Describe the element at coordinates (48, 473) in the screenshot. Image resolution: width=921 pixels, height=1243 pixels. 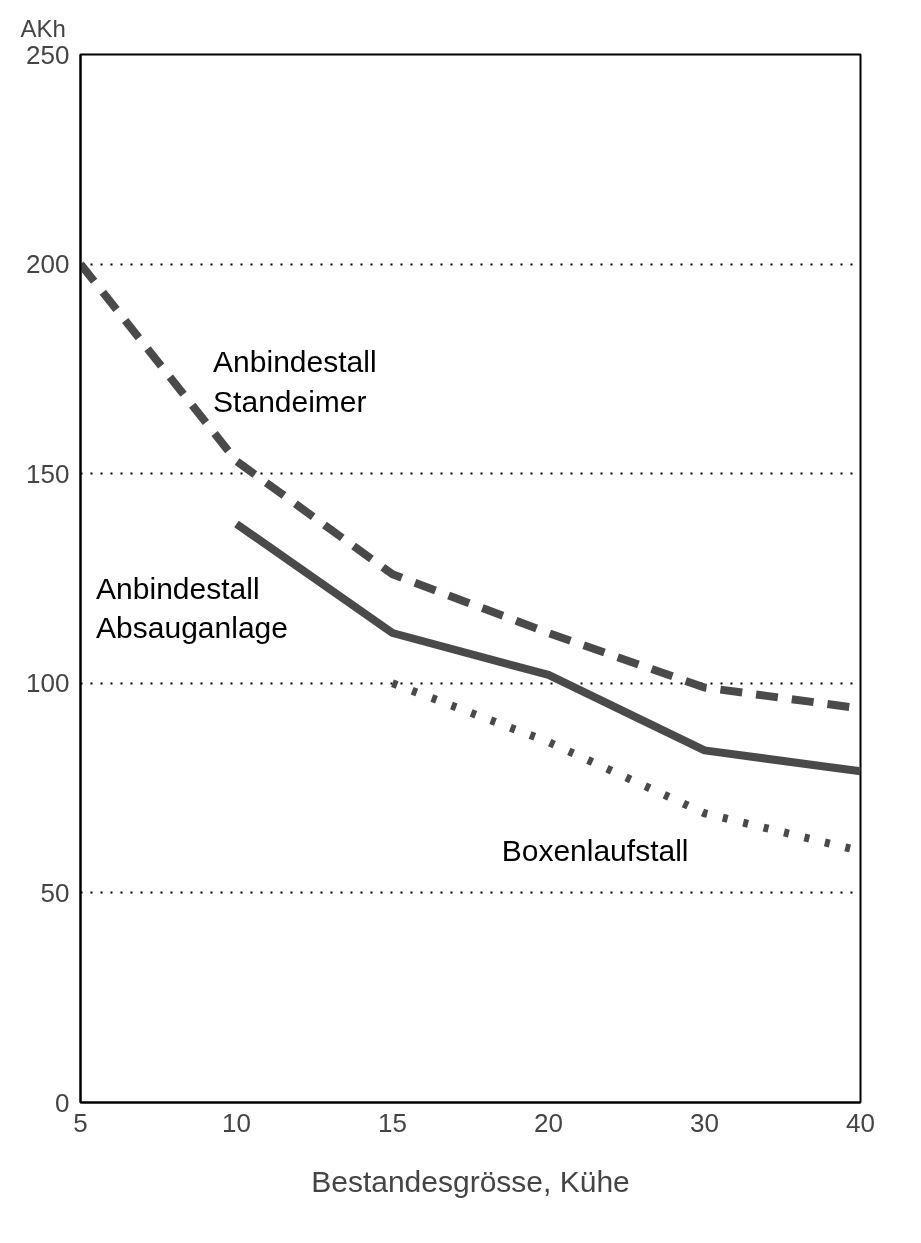
I see `y-tick-label: 150` at that location.